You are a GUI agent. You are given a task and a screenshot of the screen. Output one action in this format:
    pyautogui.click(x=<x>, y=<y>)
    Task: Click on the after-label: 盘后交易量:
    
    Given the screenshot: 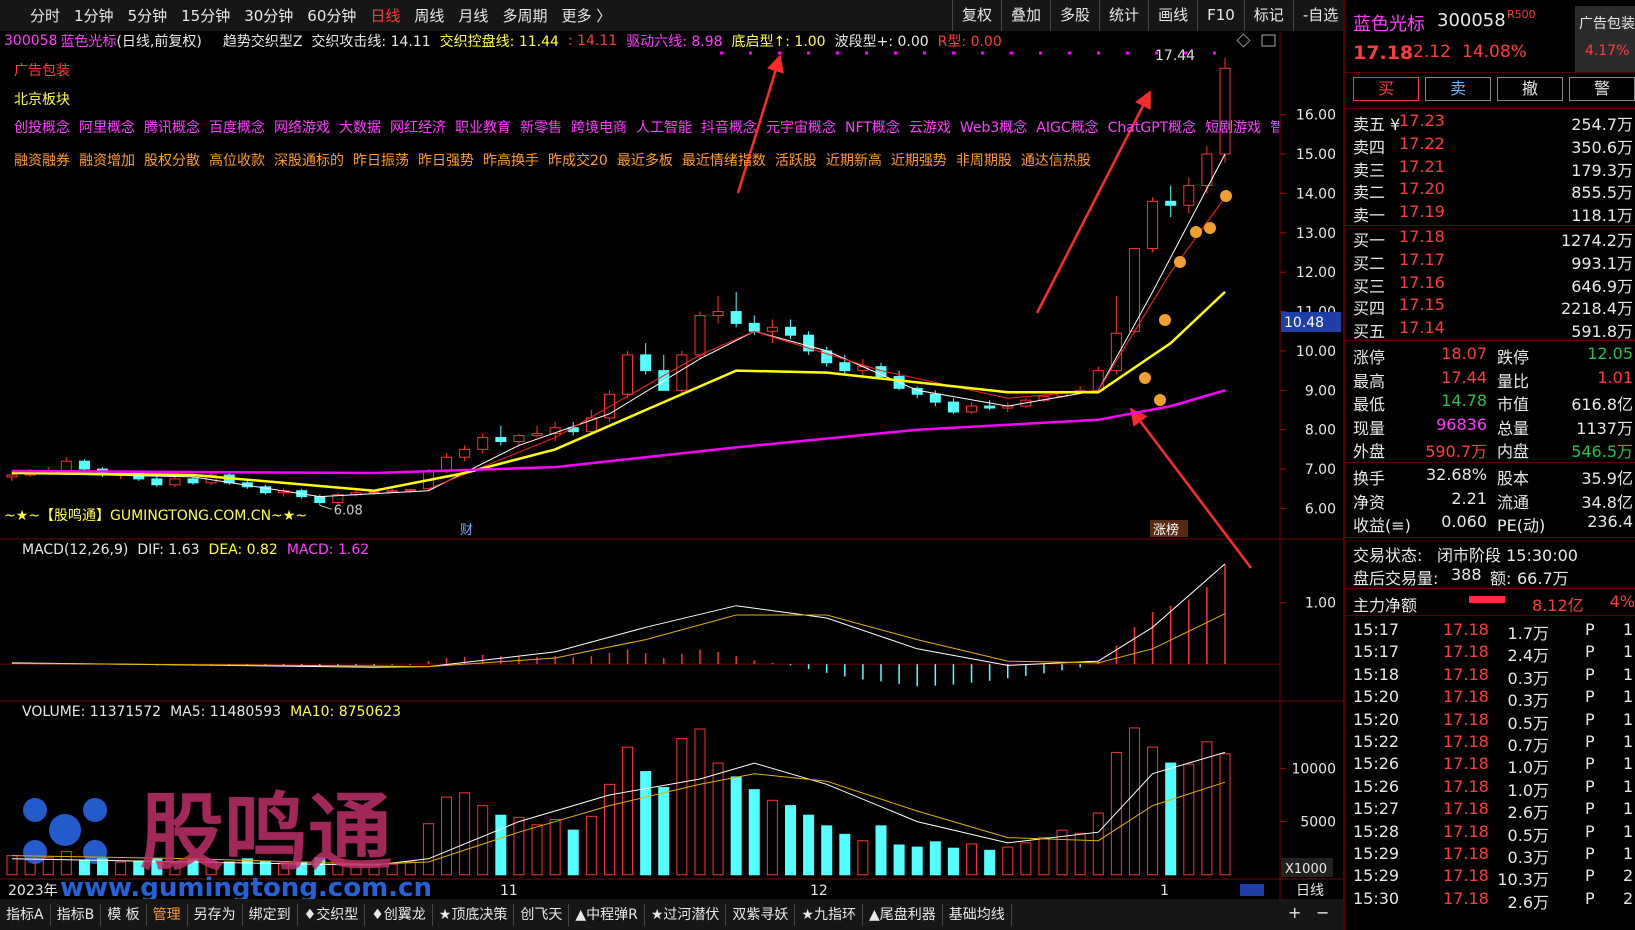 What is the action you would take?
    pyautogui.click(x=1396, y=578)
    